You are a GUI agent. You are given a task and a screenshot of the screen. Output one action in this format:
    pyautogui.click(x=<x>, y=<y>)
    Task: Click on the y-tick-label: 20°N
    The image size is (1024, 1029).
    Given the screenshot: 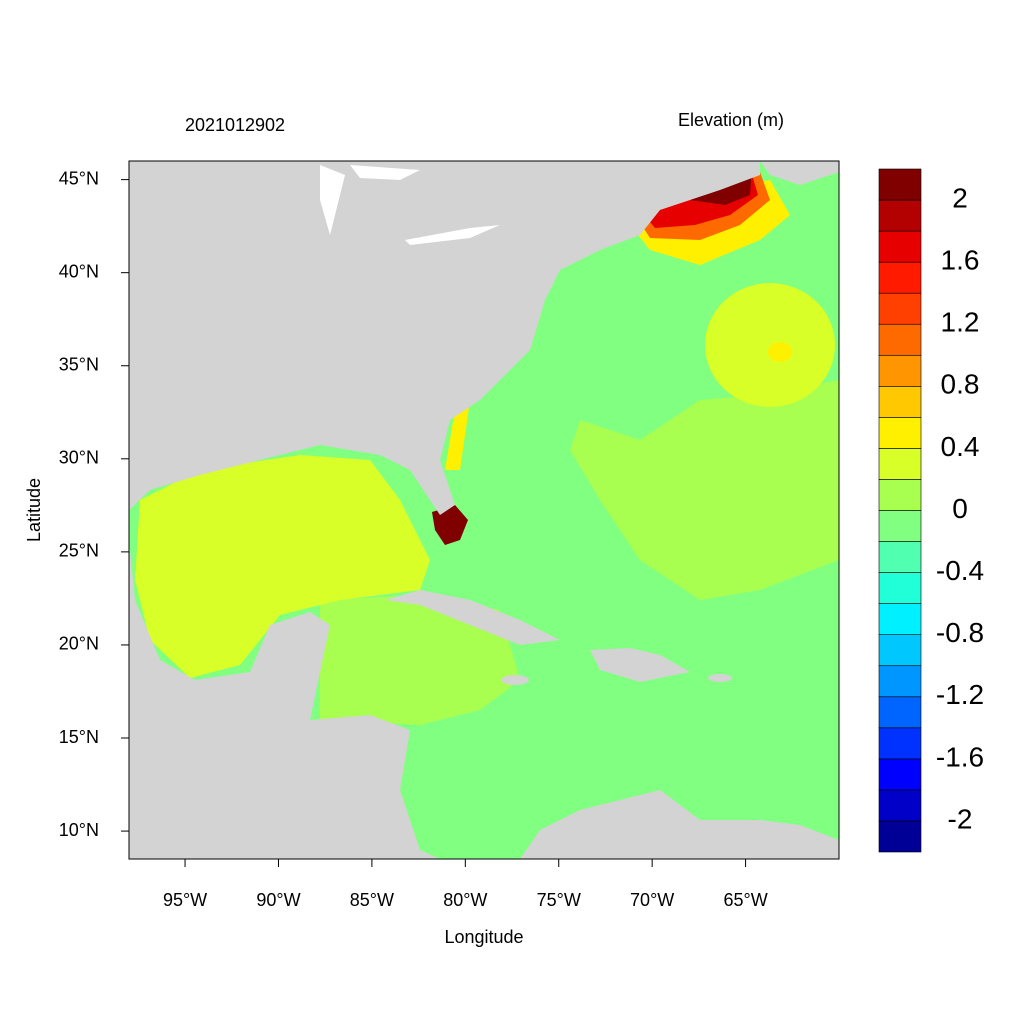 What is the action you would take?
    pyautogui.click(x=79, y=644)
    